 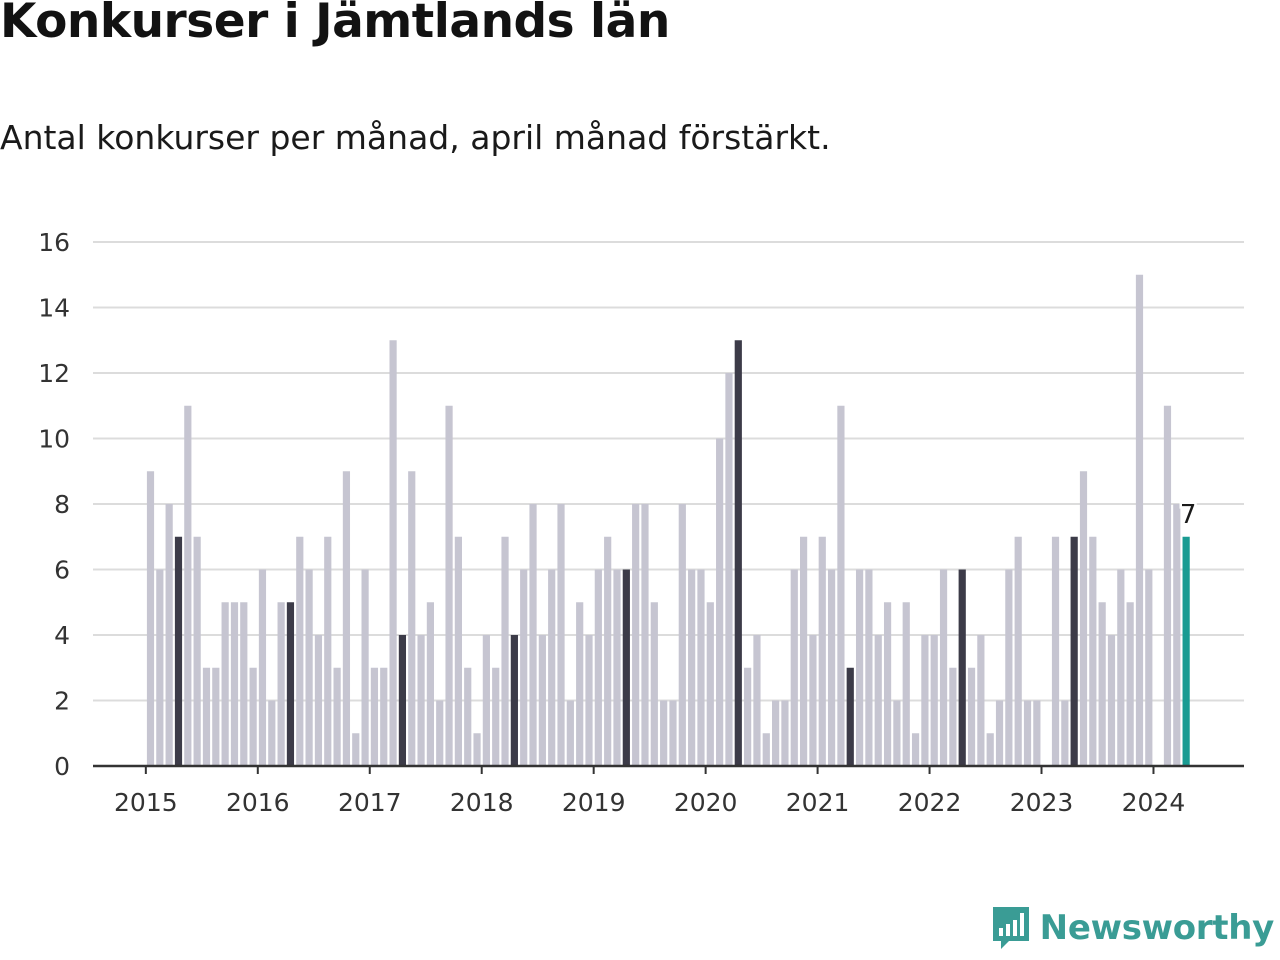 I want to click on y-tick-label: 4, so click(x=62, y=635).